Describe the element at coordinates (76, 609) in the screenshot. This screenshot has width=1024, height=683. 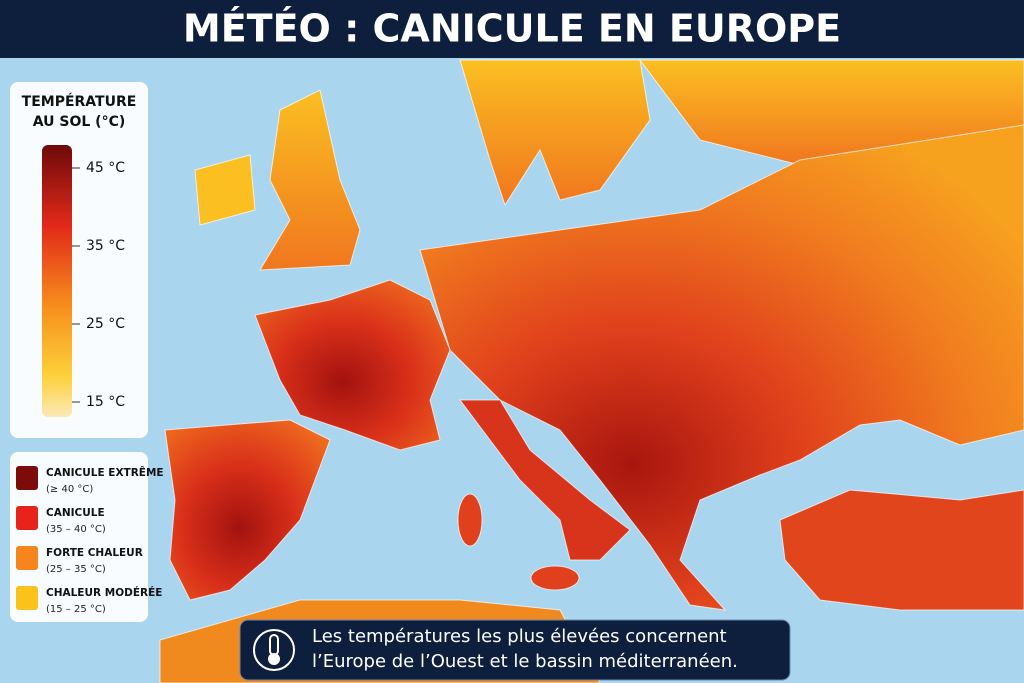
I see `legend-range: (15 – 25 °C)` at that location.